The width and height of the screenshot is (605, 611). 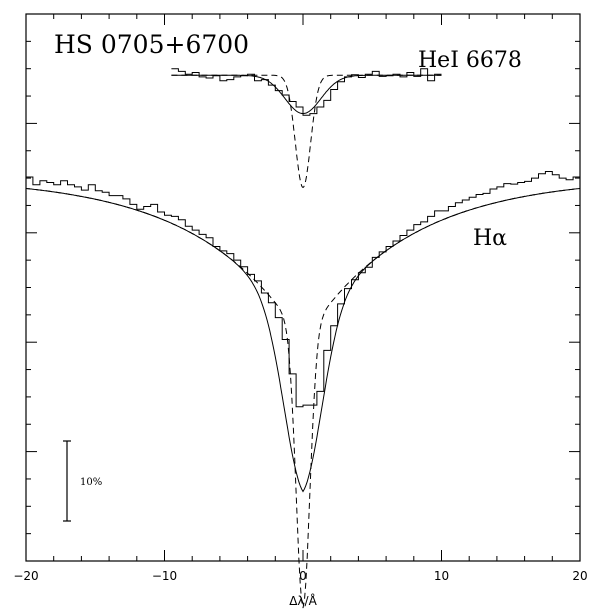 What do you see at coordinates (306, 94) in the screenshot?
I see `hei-fit-curve` at bounding box center [306, 94].